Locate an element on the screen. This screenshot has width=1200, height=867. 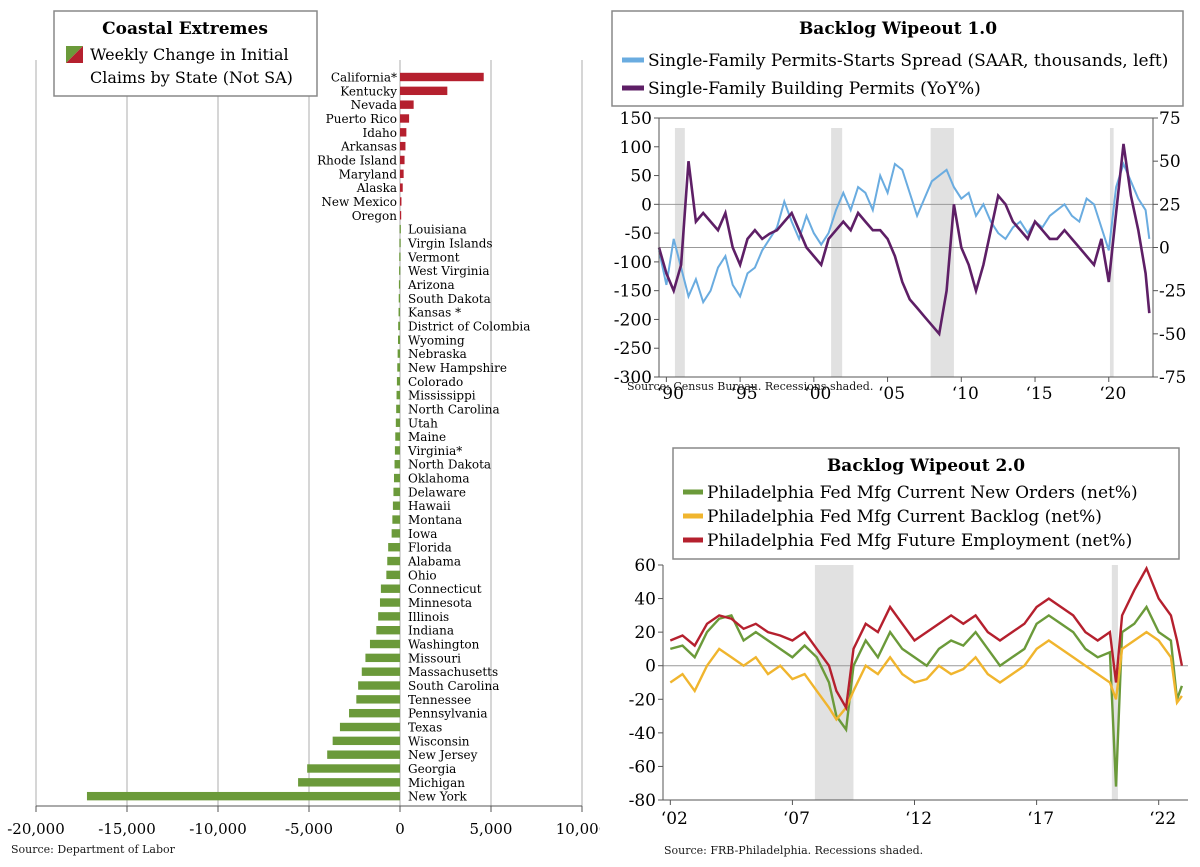
bar-iowa is located at coordinates (395, 533).